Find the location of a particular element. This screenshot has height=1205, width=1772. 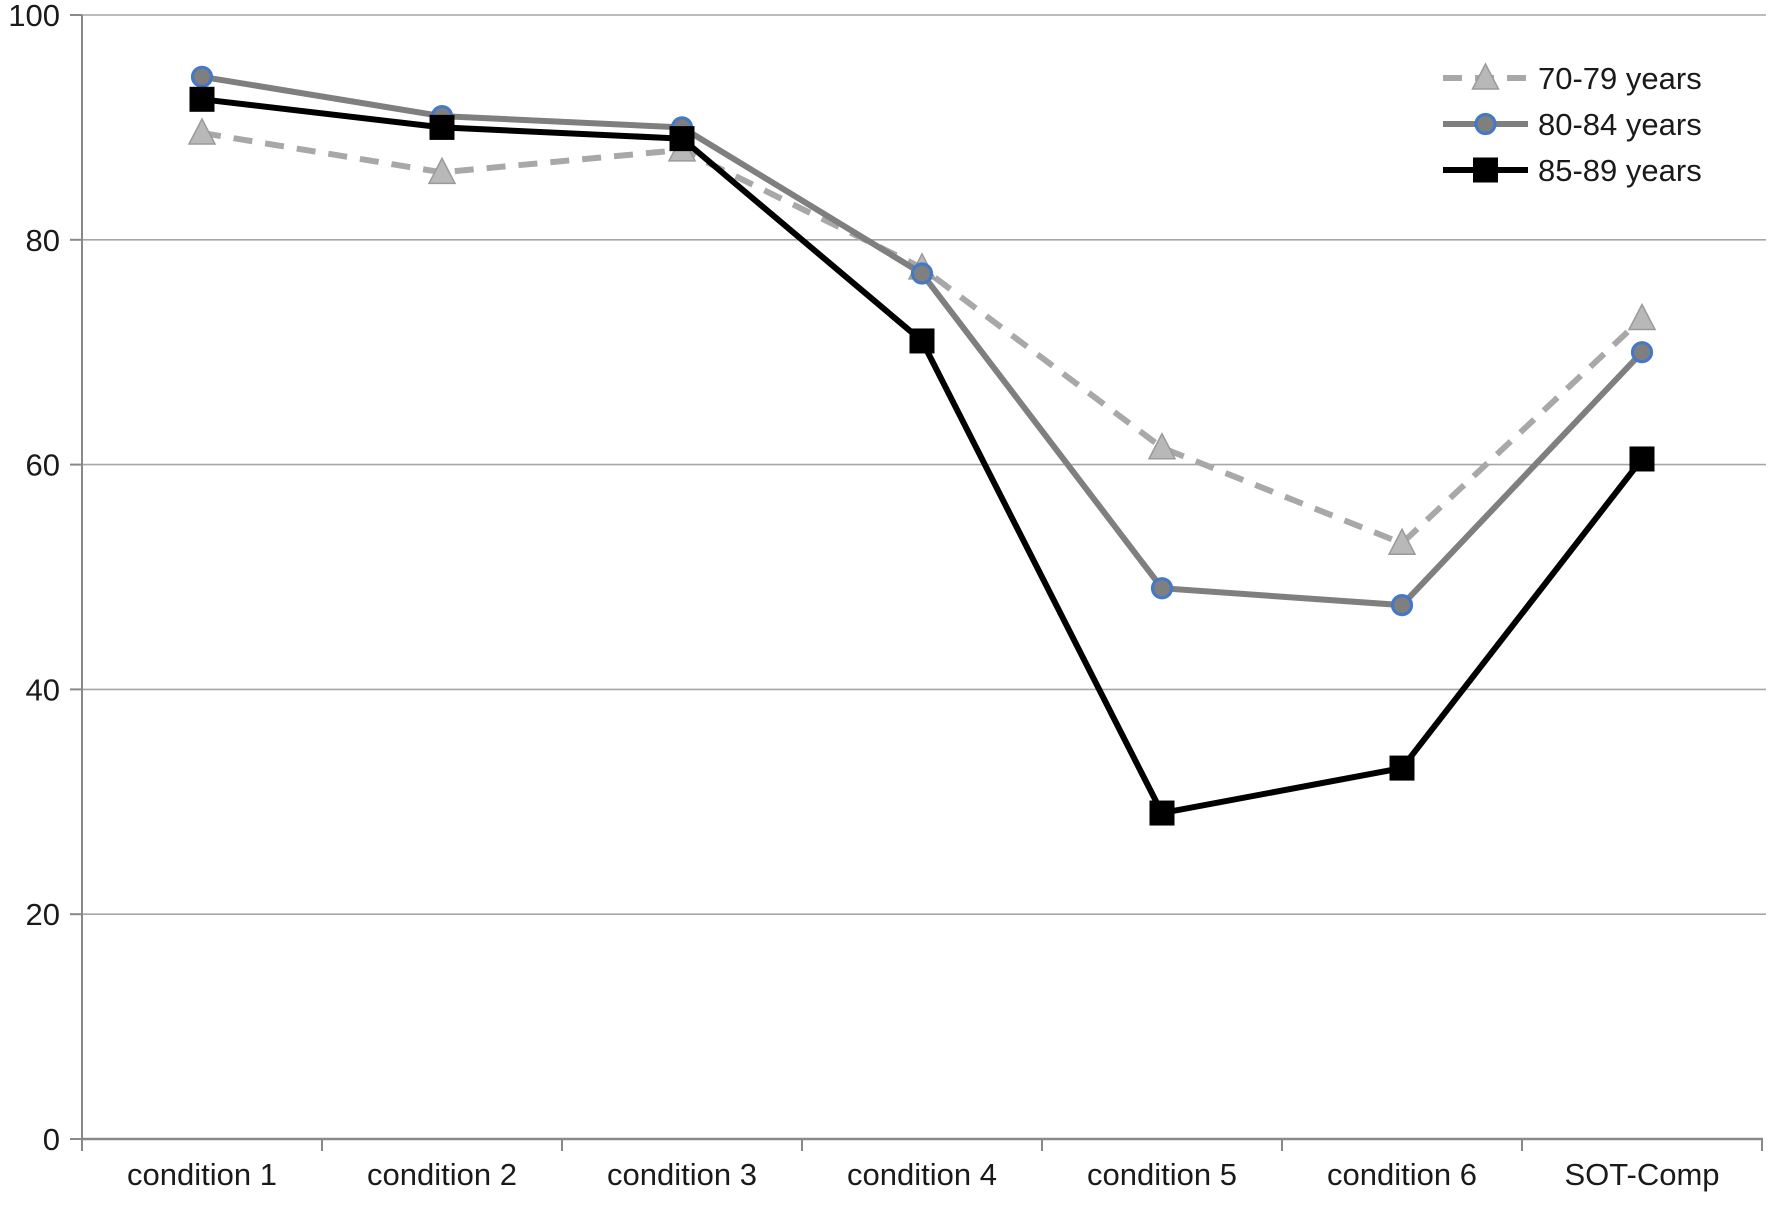

y-tick-label: 40 is located at coordinates (43, 689).